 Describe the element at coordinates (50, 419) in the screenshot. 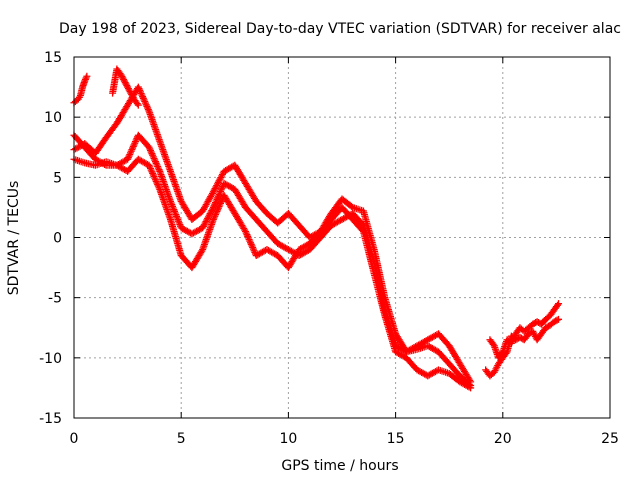

I see `y-tick-label: -15` at that location.